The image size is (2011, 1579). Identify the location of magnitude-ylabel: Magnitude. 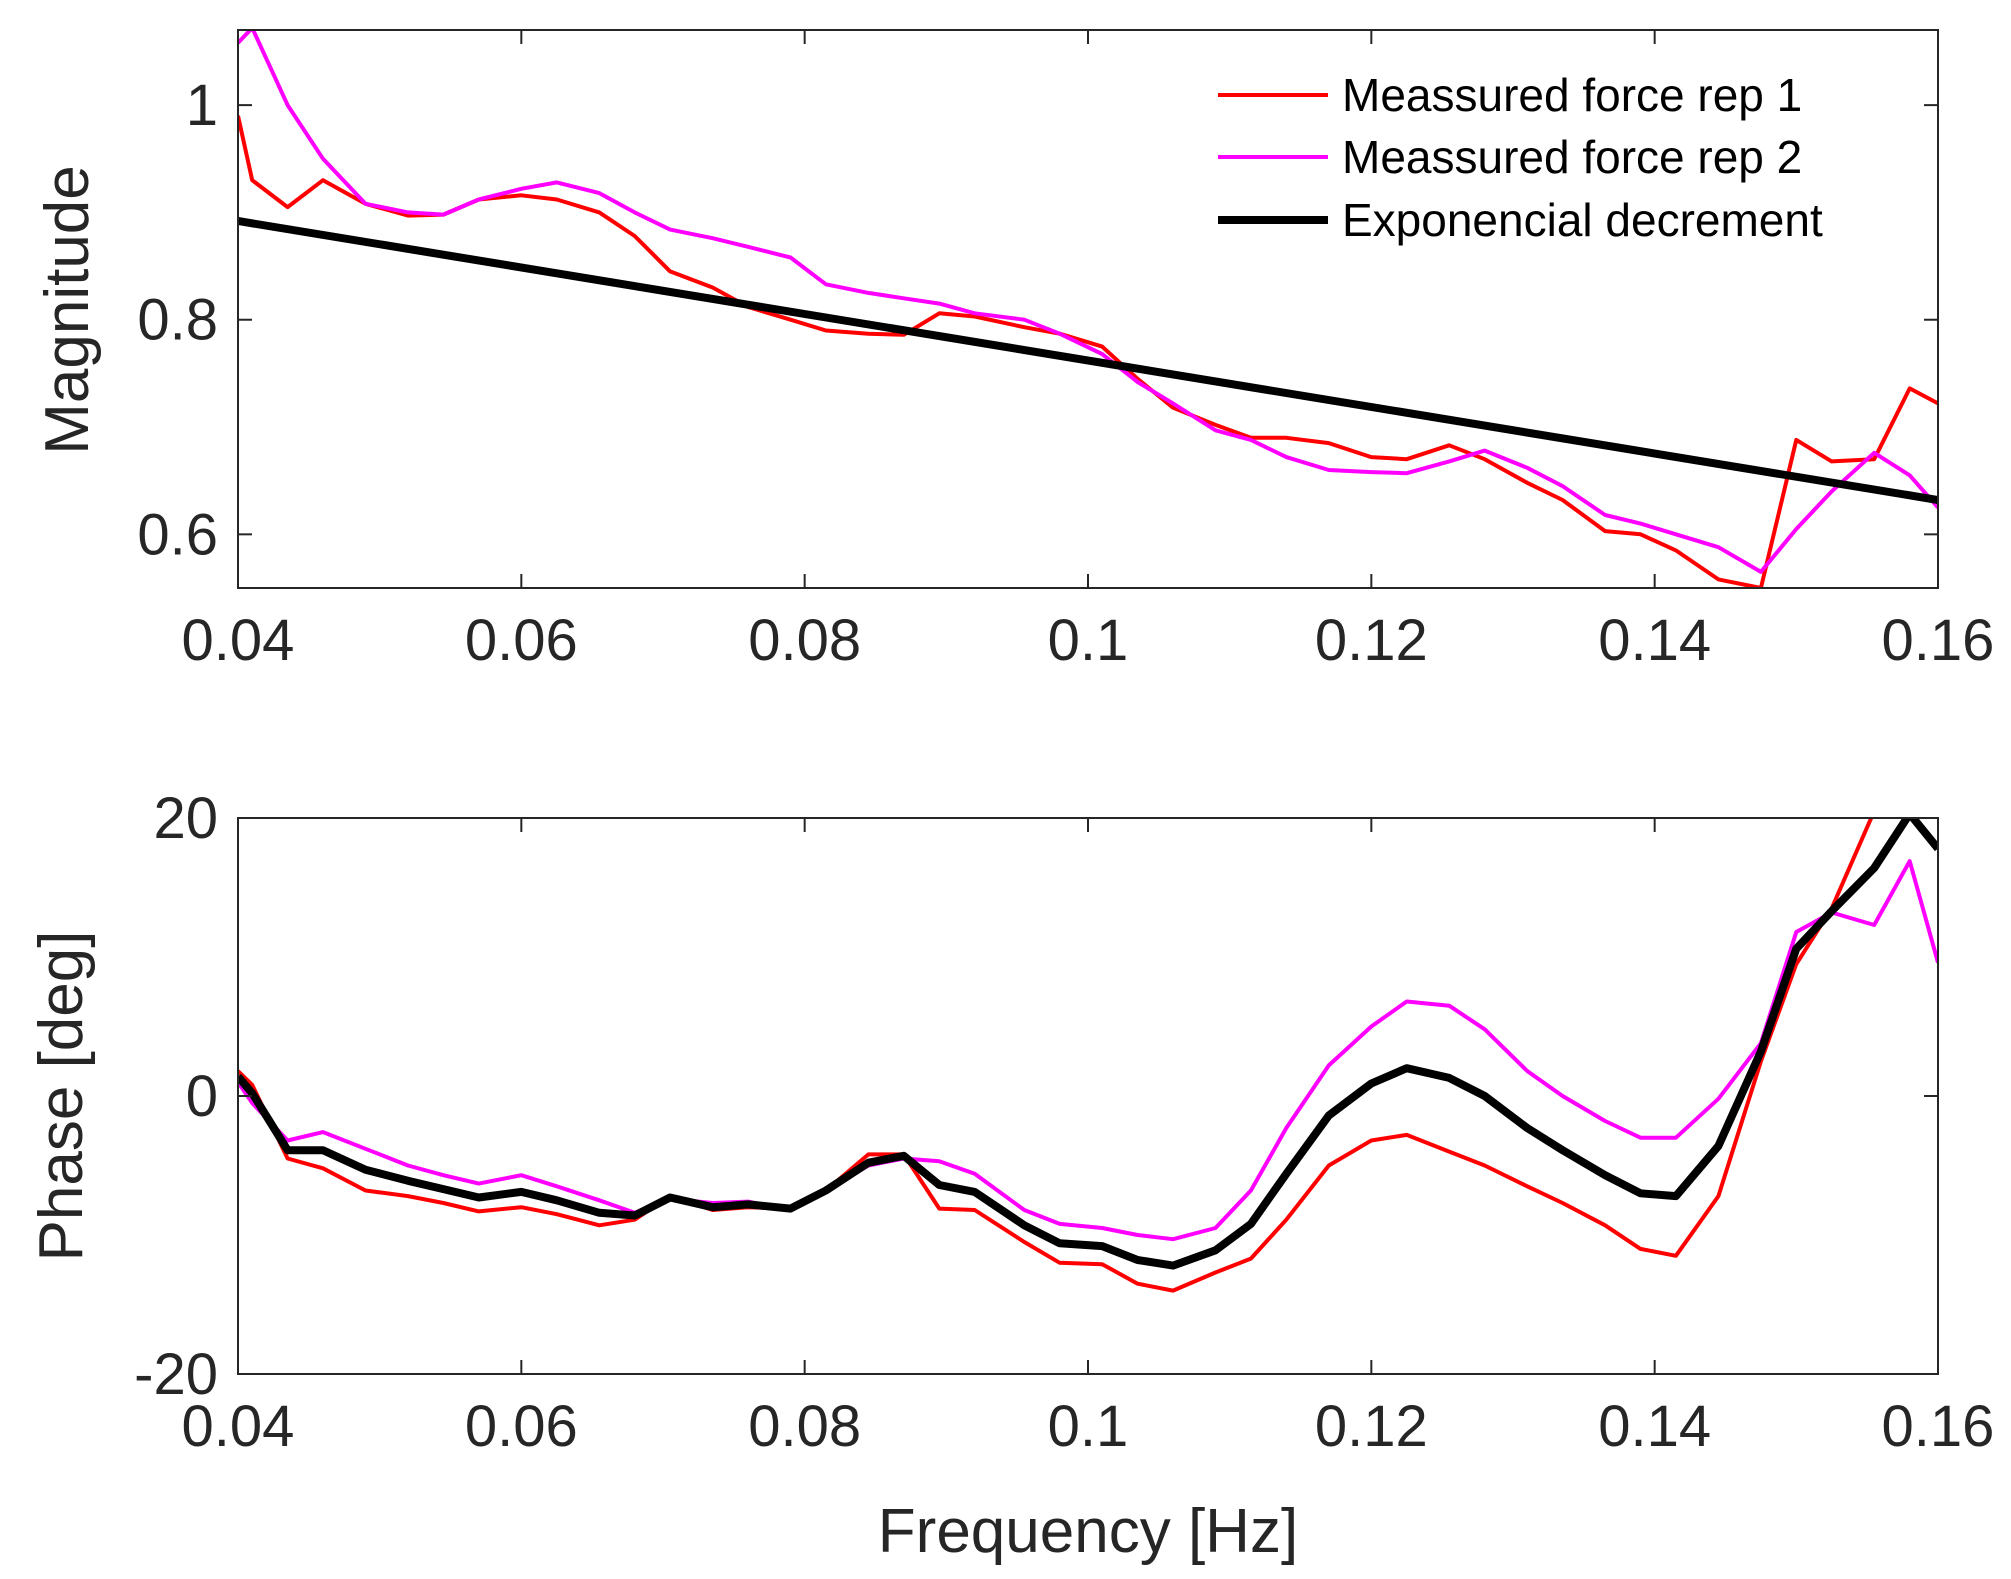
(67, 310).